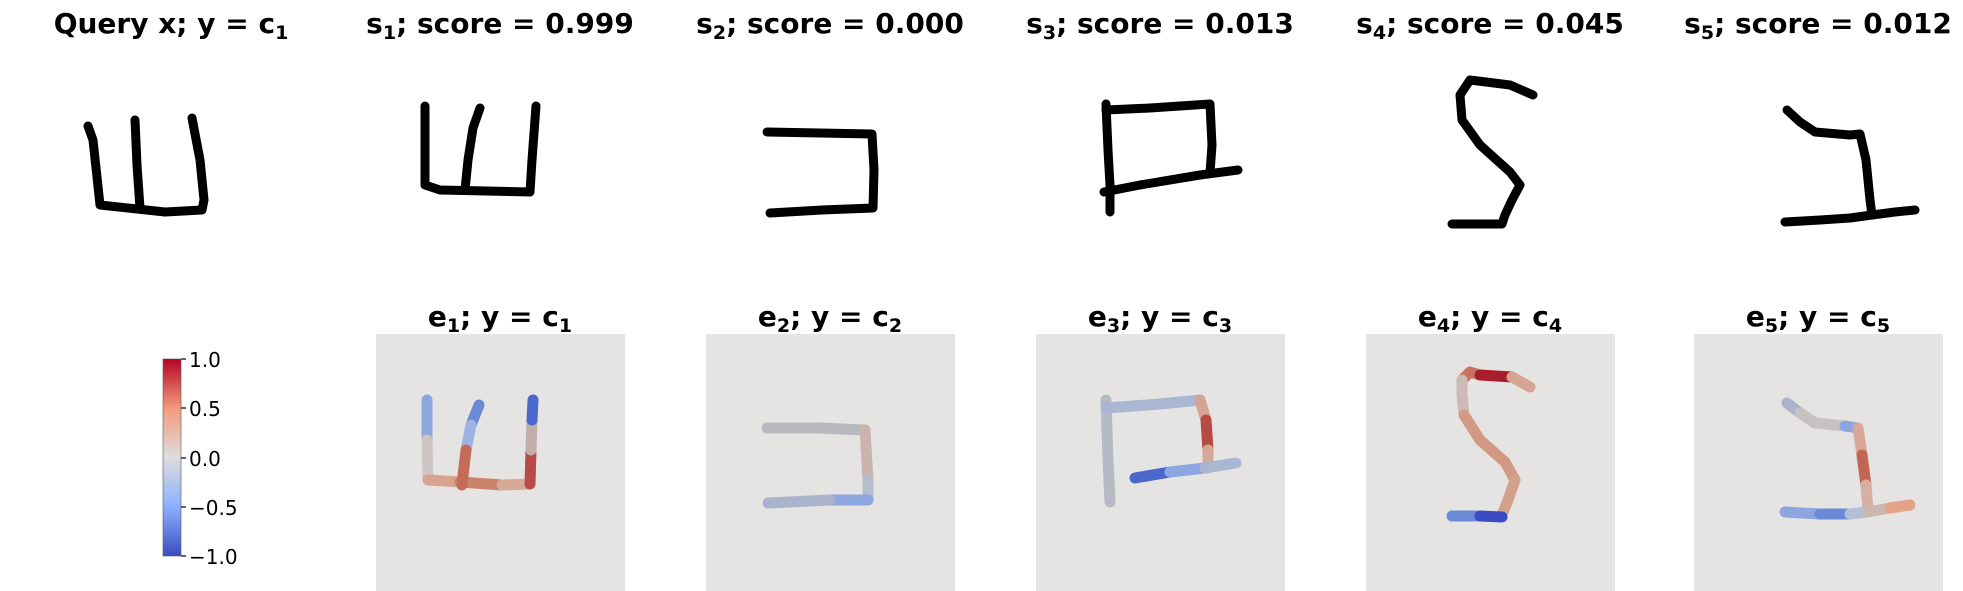 Image resolution: width=1963 pixels, height=591 pixels. What do you see at coordinates (1818, 318) in the screenshot?
I see `explanation-title-5: e5; y = c5` at bounding box center [1818, 318].